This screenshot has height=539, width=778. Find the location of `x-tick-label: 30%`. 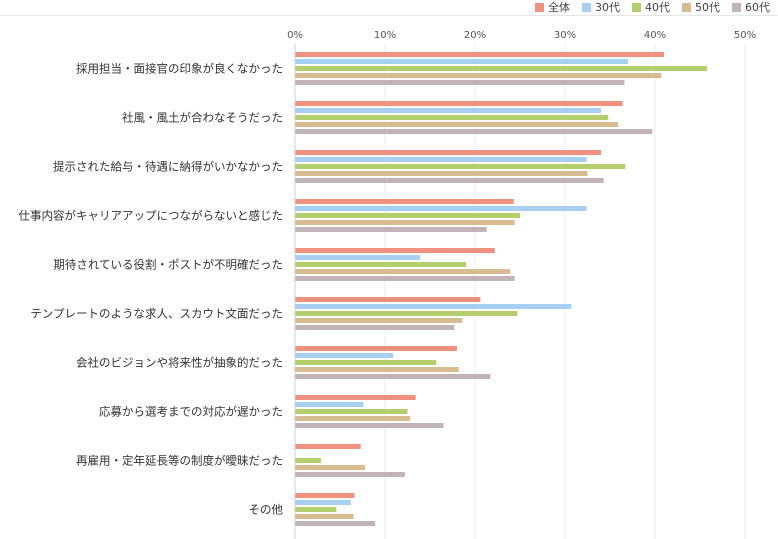

x-tick-label: 30% is located at coordinates (565, 35).